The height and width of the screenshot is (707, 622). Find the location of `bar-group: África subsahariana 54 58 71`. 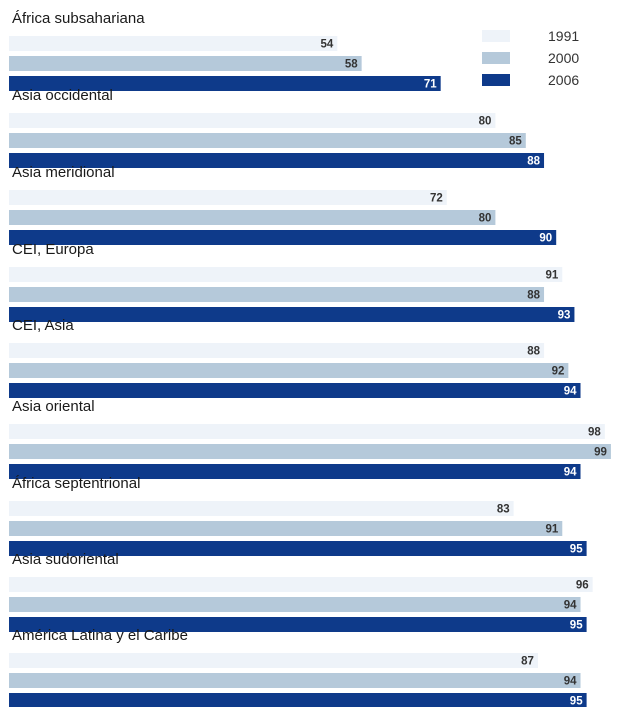

bar-group: África subsahariana 54 58 71 is located at coordinates (225, 50).